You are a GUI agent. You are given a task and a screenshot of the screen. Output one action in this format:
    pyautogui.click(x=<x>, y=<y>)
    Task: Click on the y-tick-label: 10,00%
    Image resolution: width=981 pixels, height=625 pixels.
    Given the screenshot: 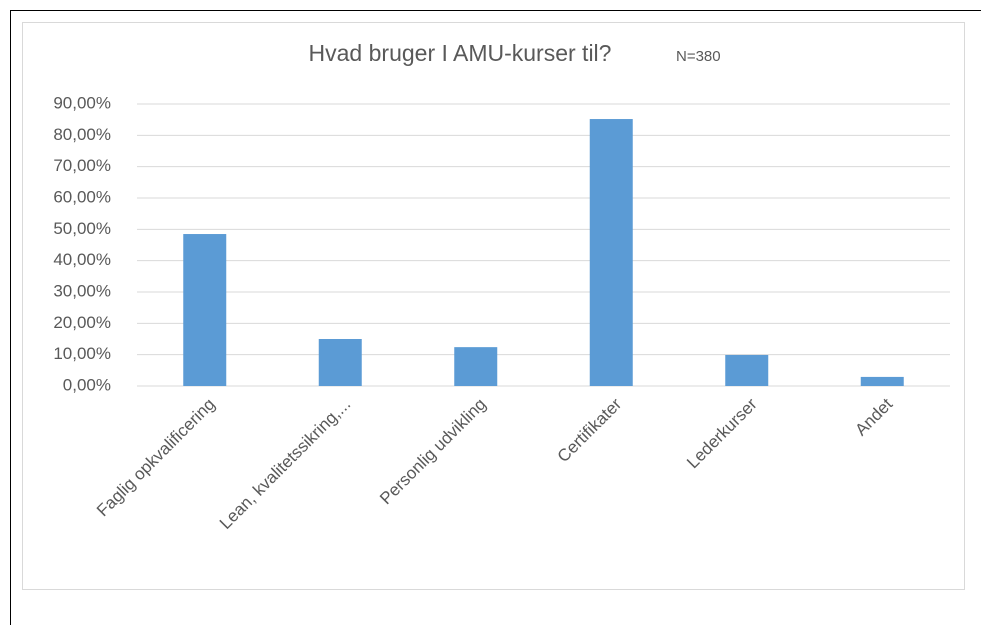 What is the action you would take?
    pyautogui.click(x=82, y=353)
    